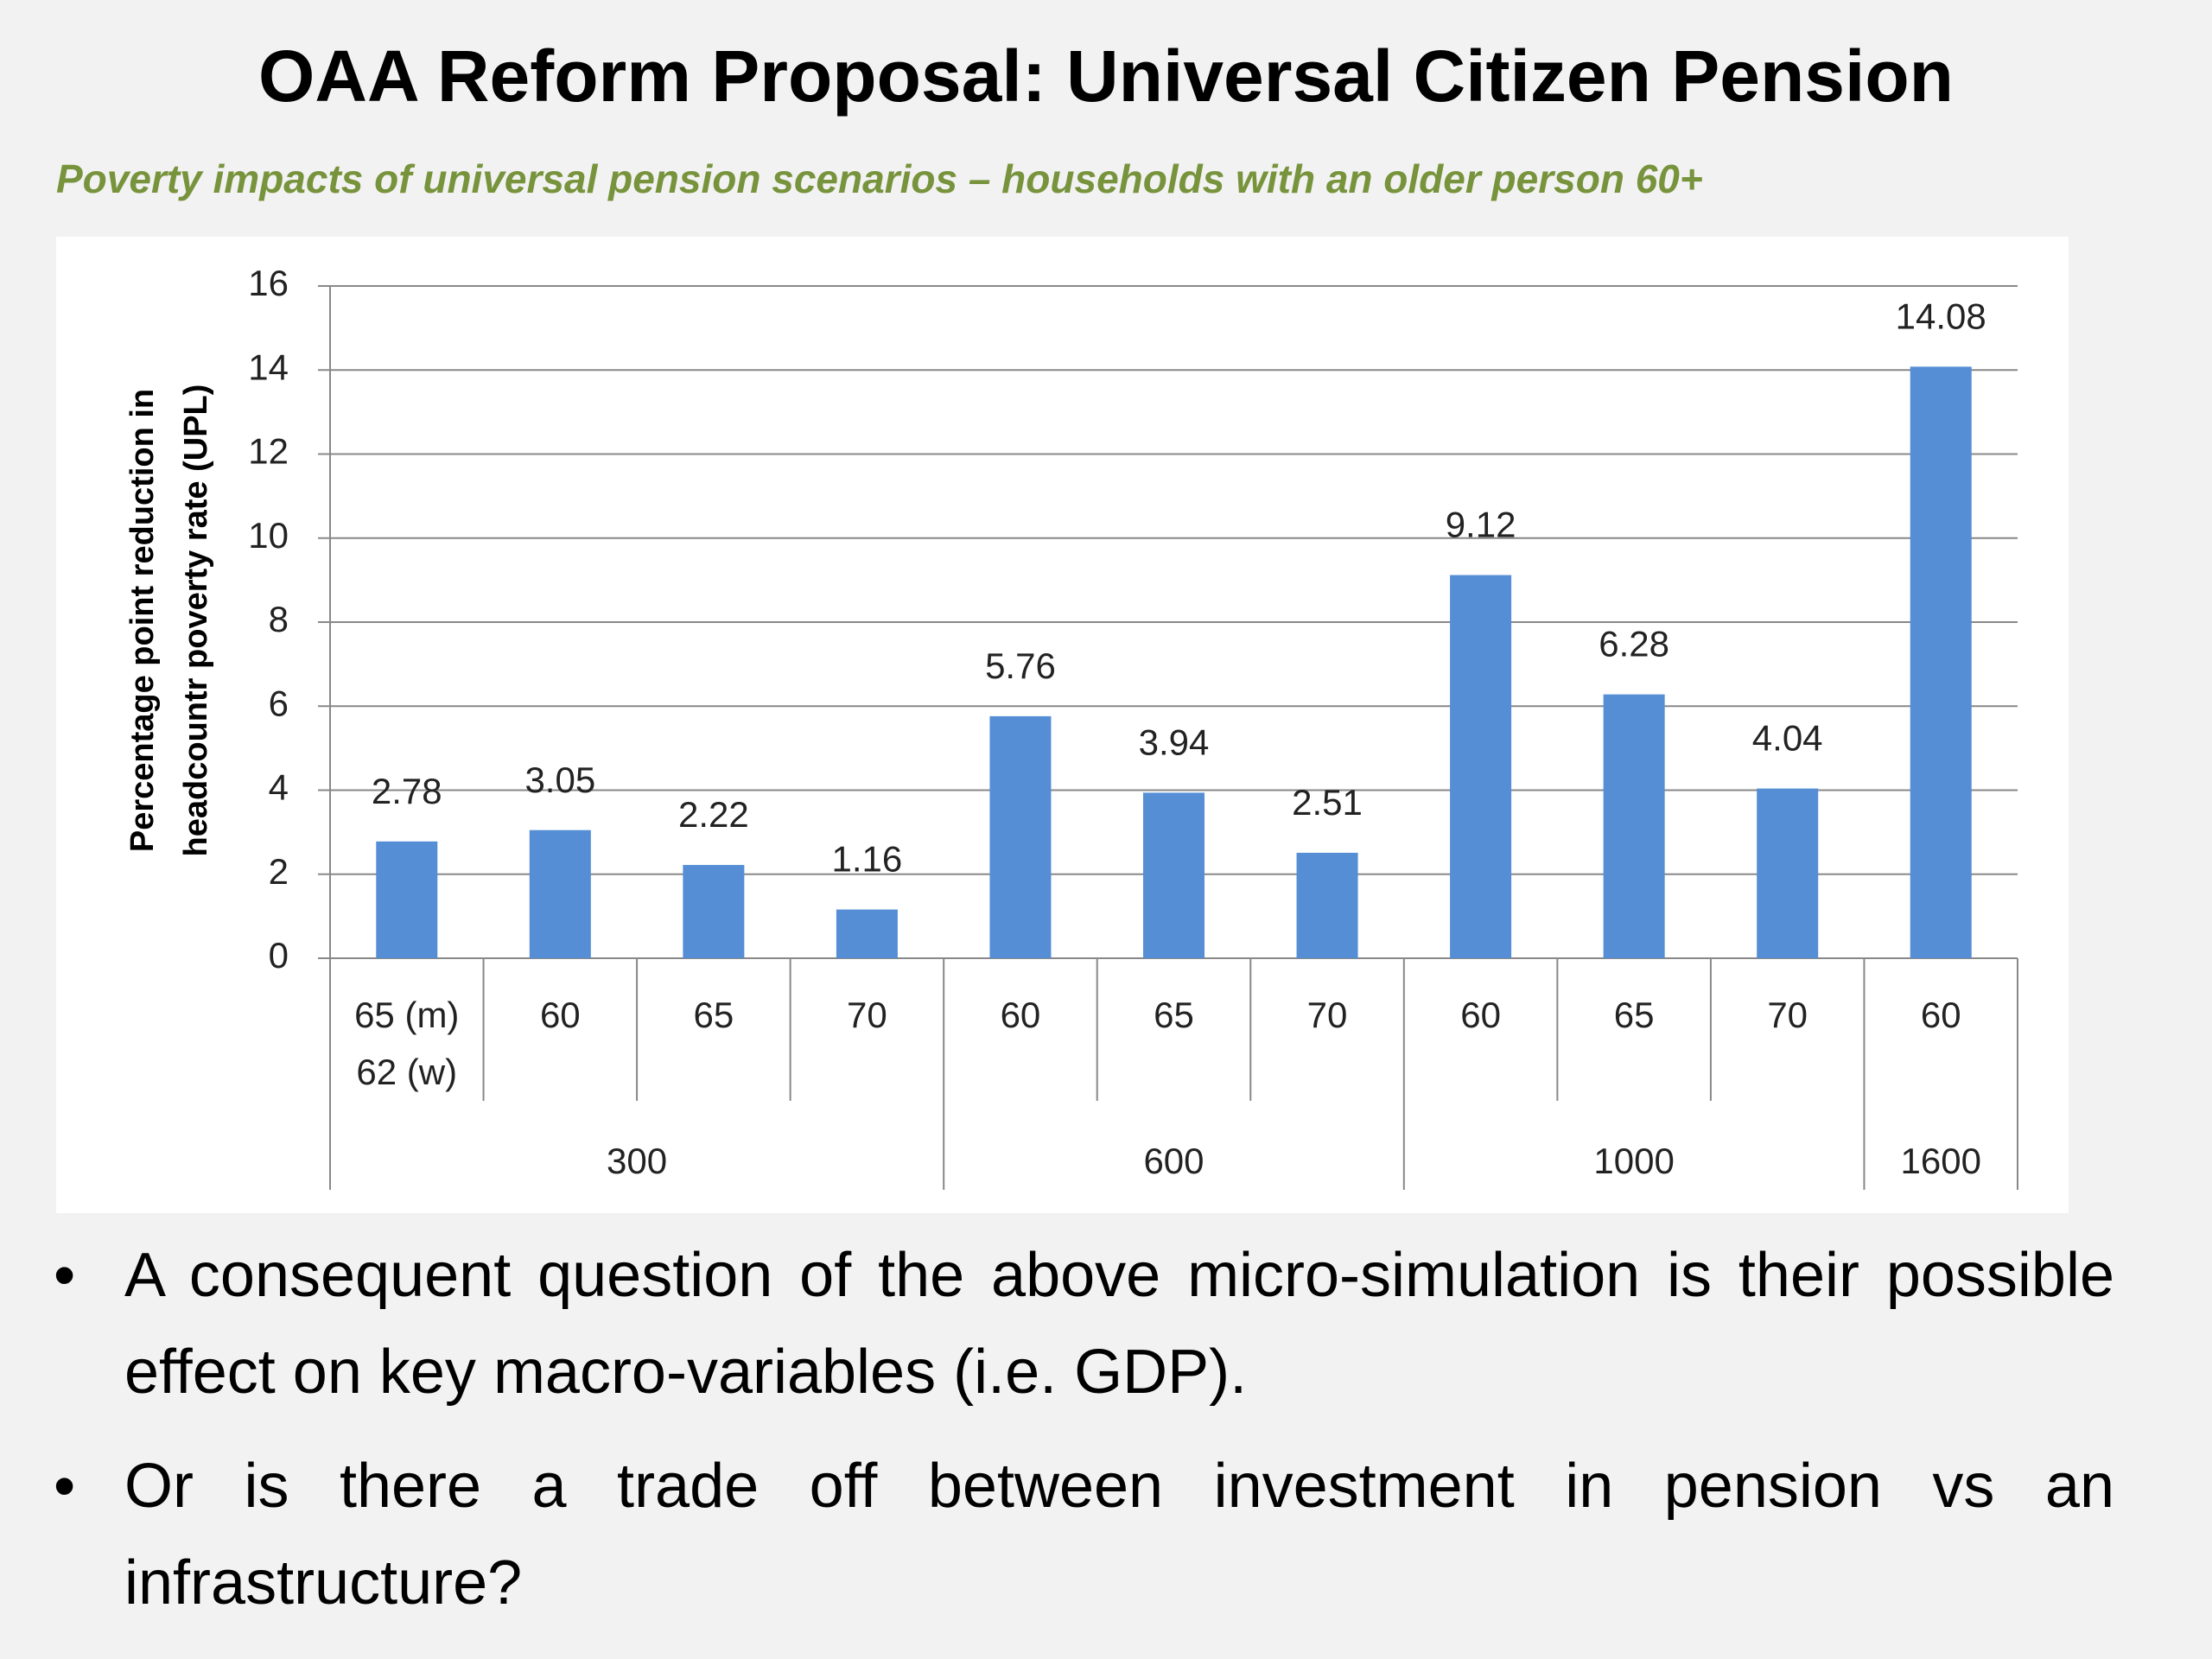  Describe the element at coordinates (1021, 665) in the screenshot. I see `data-label: 5.76` at that location.